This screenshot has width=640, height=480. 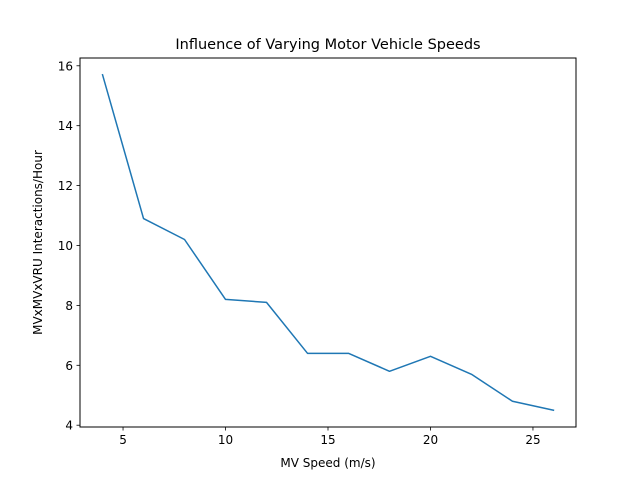 What do you see at coordinates (65, 126) in the screenshot?
I see `y-tick-label: 14` at bounding box center [65, 126].